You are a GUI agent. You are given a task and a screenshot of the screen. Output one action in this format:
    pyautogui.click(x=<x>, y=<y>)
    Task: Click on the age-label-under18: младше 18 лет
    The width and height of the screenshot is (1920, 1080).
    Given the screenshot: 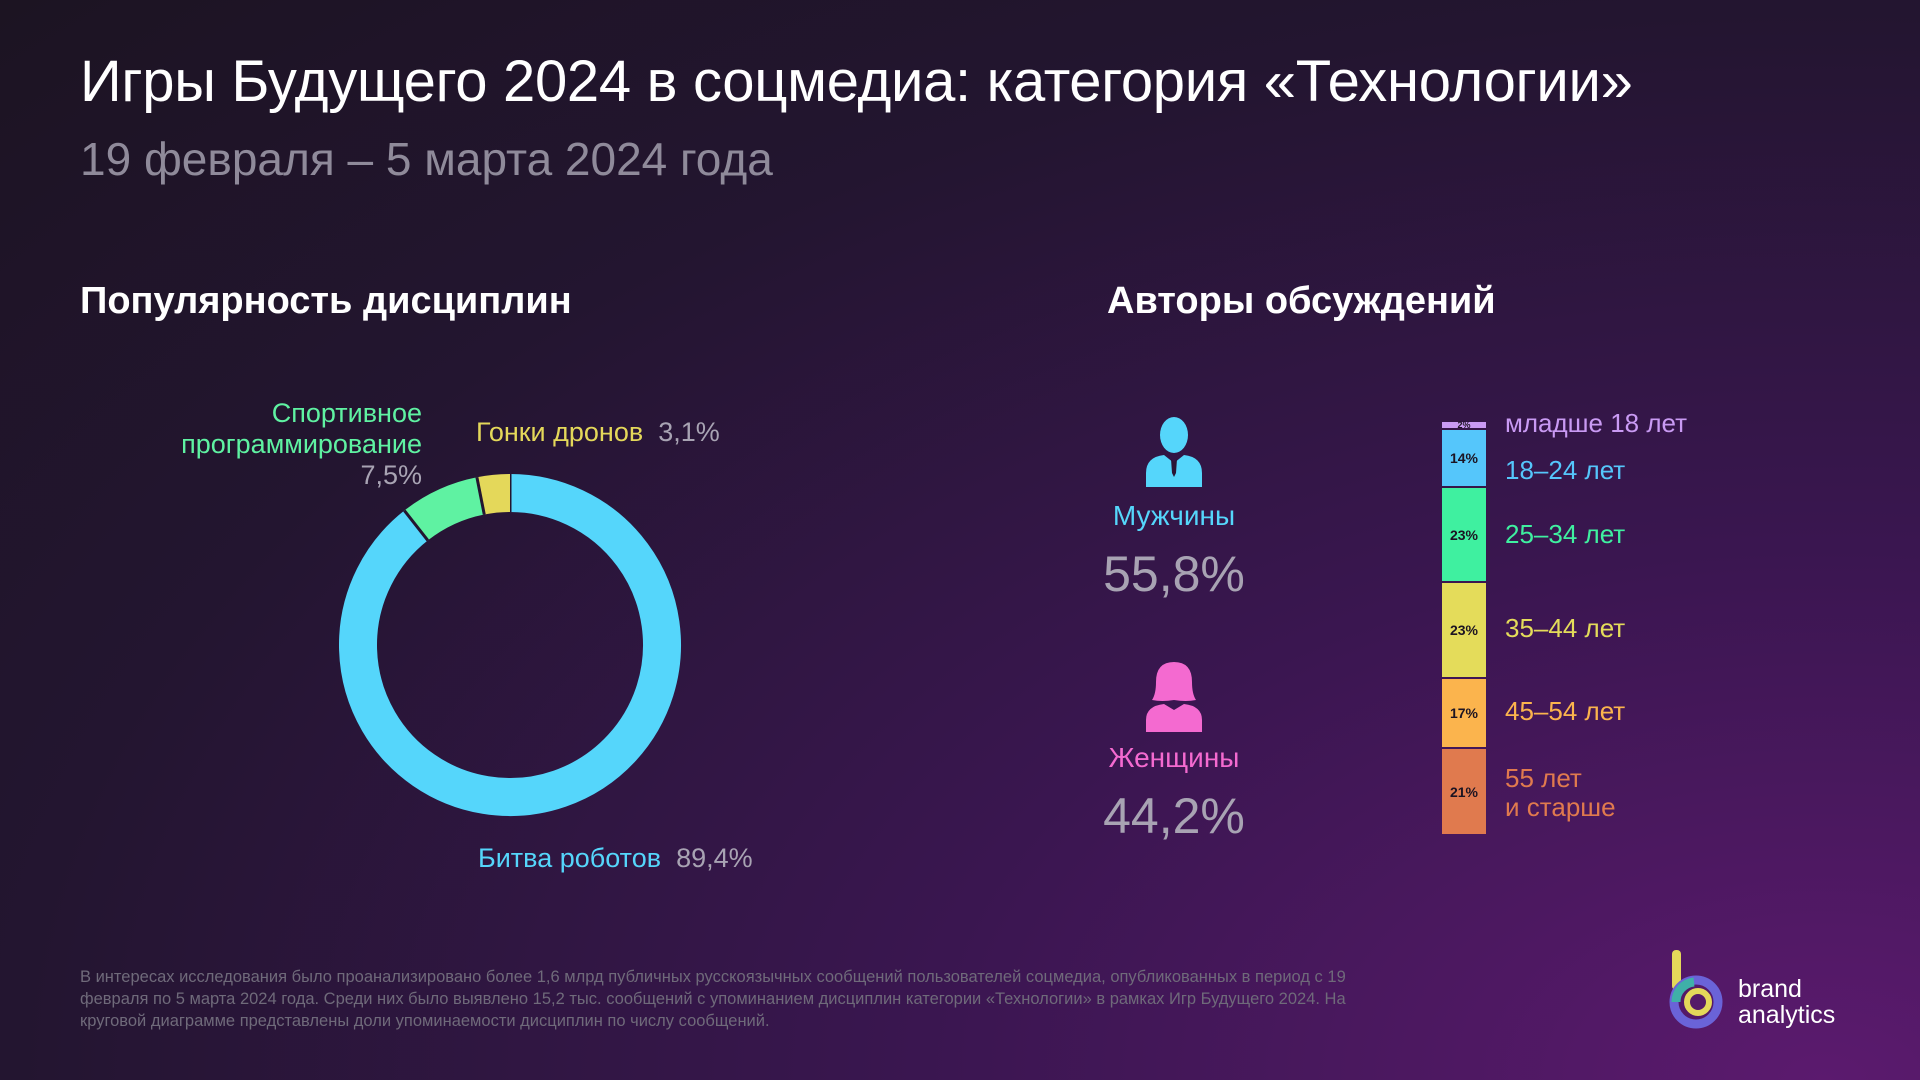 What is the action you would take?
    pyautogui.click(x=1596, y=423)
    